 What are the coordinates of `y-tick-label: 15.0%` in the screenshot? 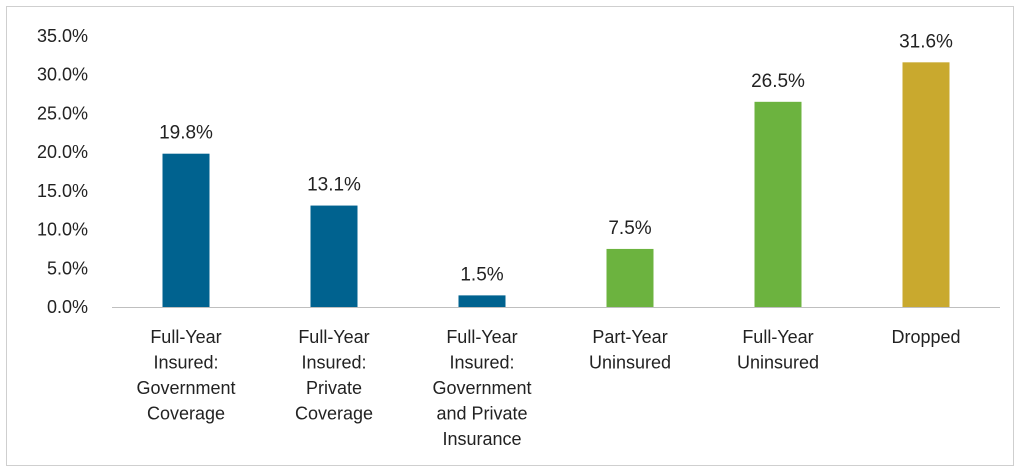 It's located at (62, 191).